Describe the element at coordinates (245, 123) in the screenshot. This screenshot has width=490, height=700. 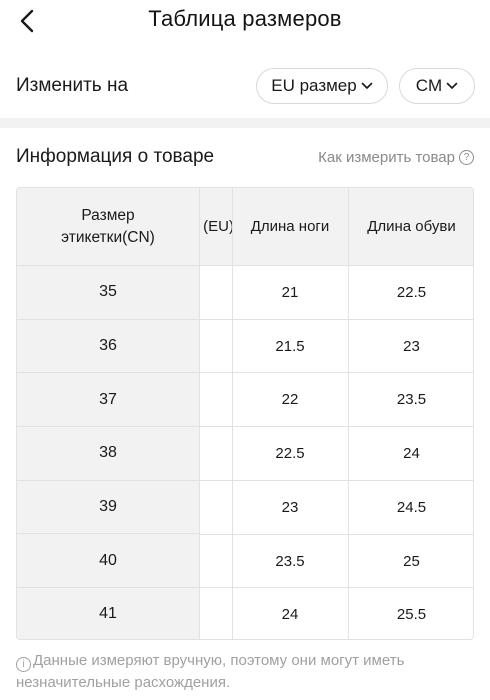
I see `section-divider` at that location.